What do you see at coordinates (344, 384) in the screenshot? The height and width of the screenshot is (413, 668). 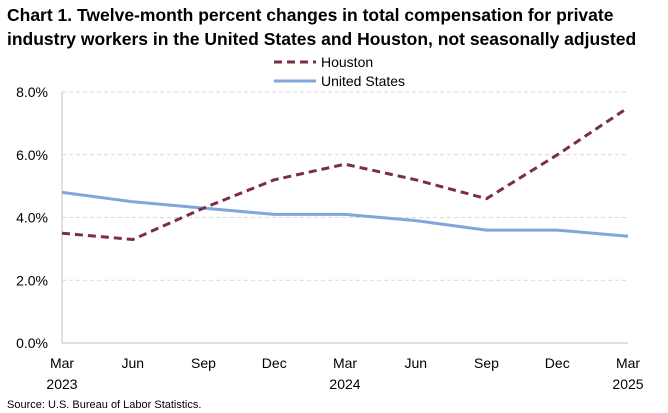 I see `x-tick-year-label: 2024` at bounding box center [344, 384].